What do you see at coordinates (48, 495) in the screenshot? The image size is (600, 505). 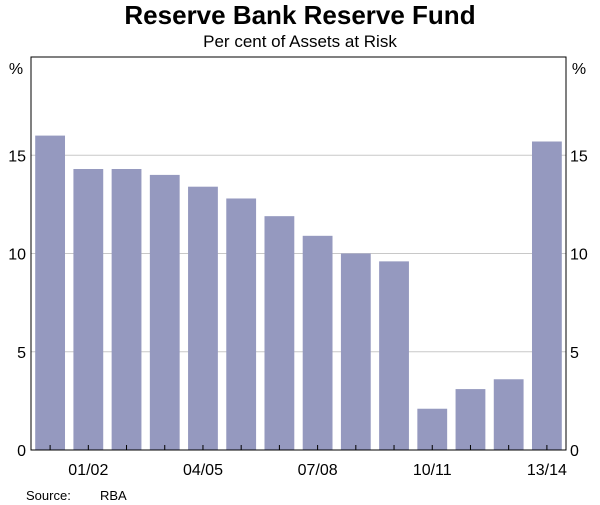 I see `source-label: Source:` at bounding box center [48, 495].